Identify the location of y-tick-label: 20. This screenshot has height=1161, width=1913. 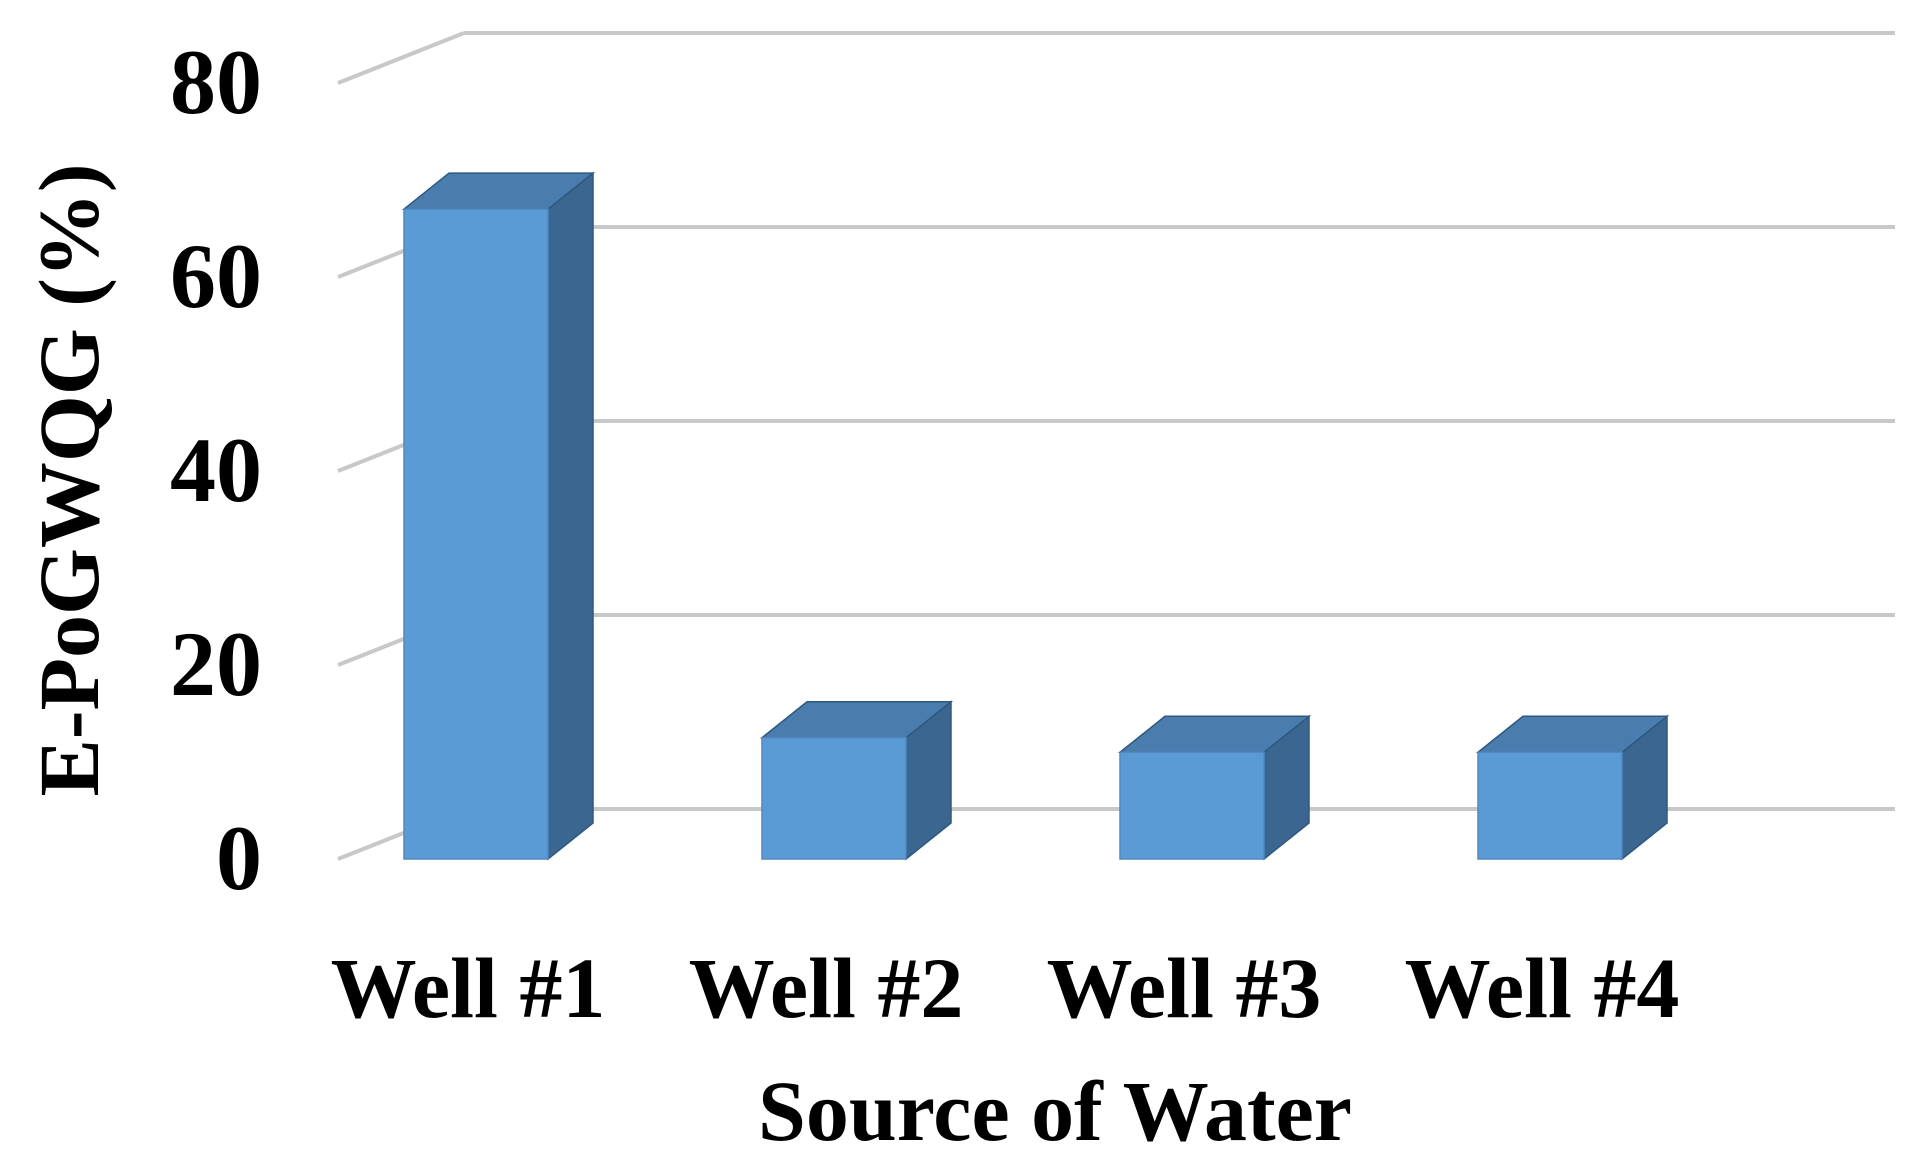
(216, 664).